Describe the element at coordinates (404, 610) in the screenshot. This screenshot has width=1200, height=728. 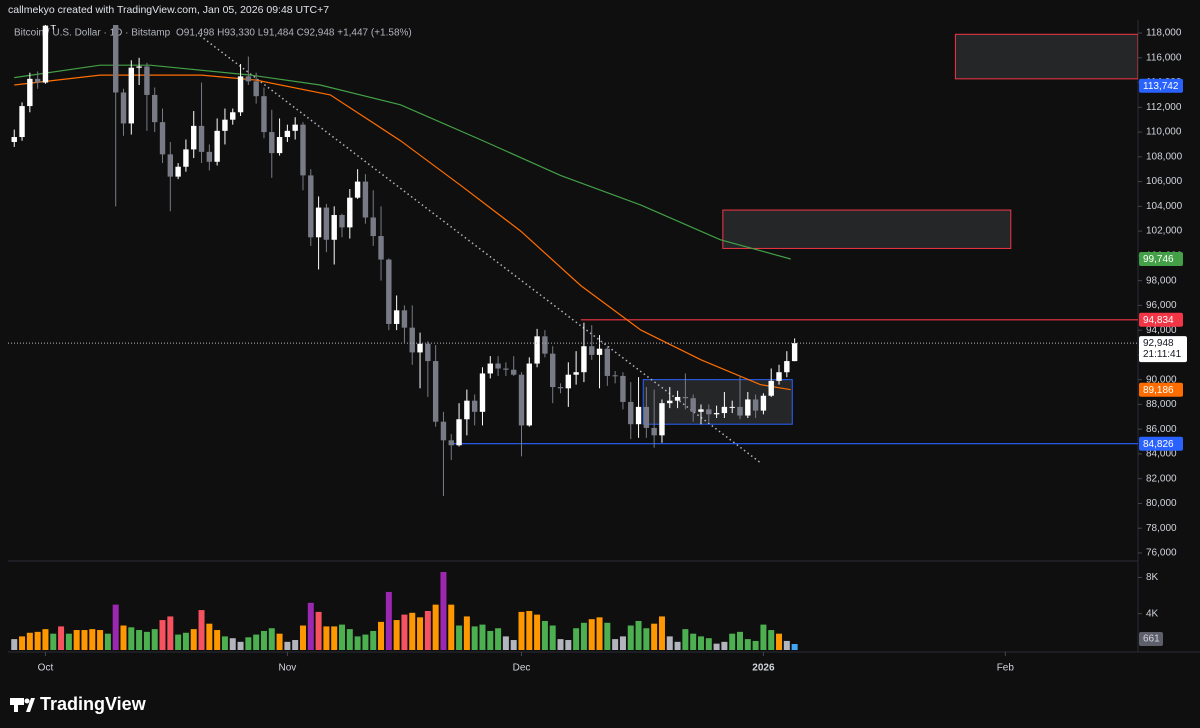
I see `volume-pane` at that location.